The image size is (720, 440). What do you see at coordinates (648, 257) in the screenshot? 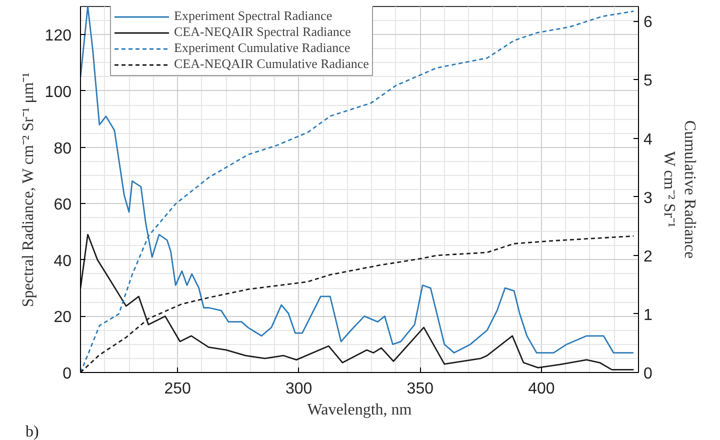
I see `y2-tick-label: 2` at bounding box center [648, 257].